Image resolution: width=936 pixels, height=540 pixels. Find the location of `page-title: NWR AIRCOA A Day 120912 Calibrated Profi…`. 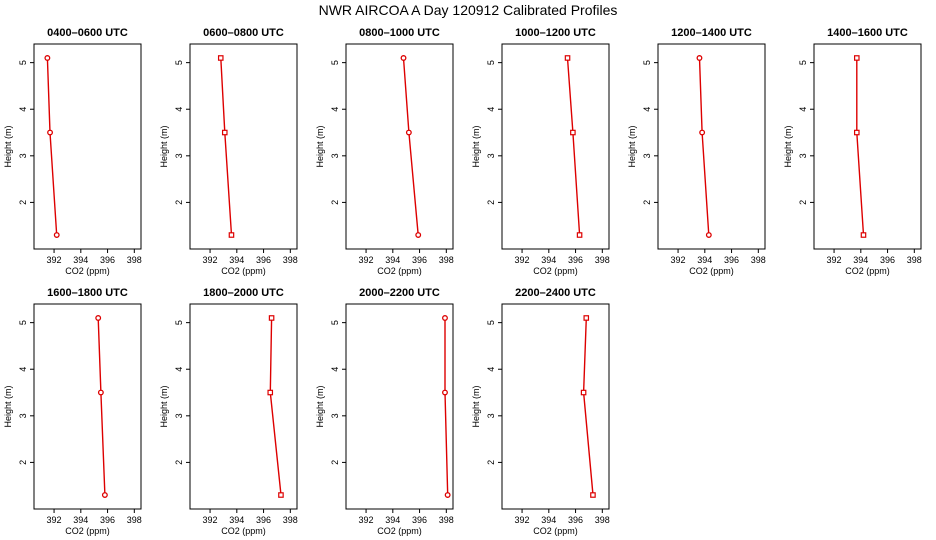

page-title: NWR AIRCOA A Day 120912 Calibrated Profi… is located at coordinates (468, 10).